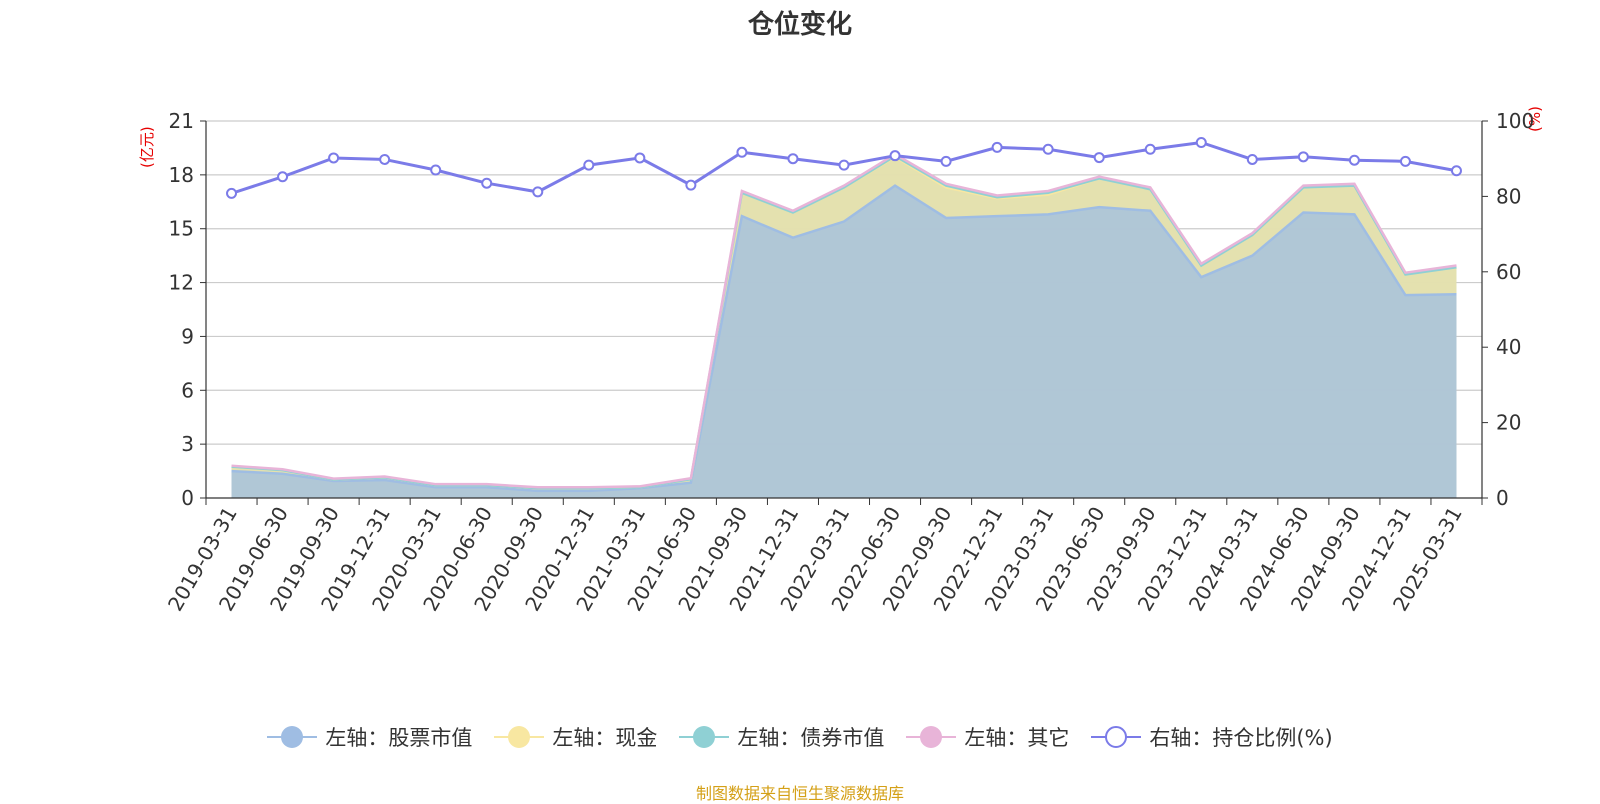  I want to click on y-right-tick-label: 40, so click(1508, 347).